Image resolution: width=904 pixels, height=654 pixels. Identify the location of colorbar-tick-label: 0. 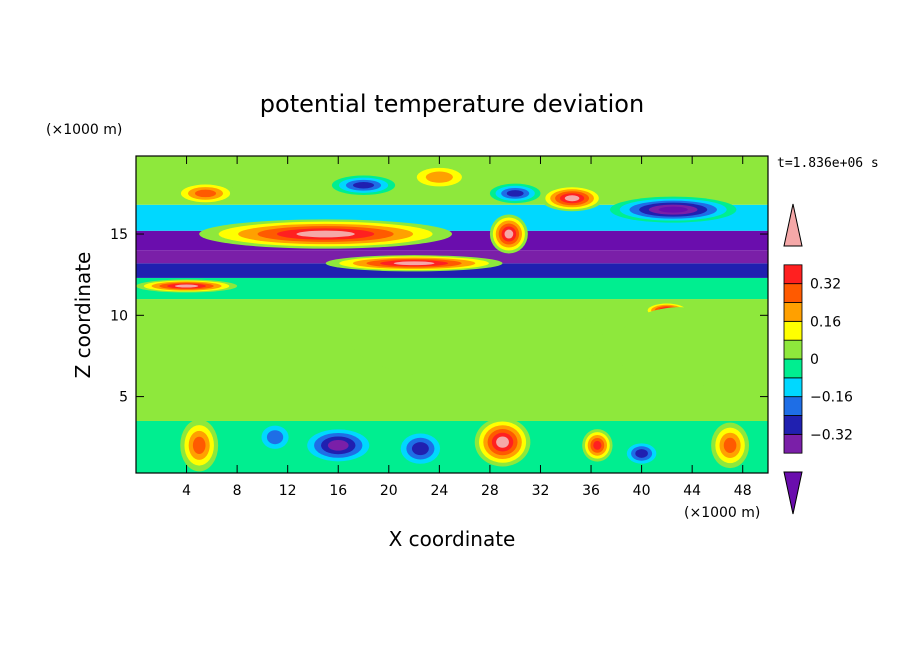
(814, 360).